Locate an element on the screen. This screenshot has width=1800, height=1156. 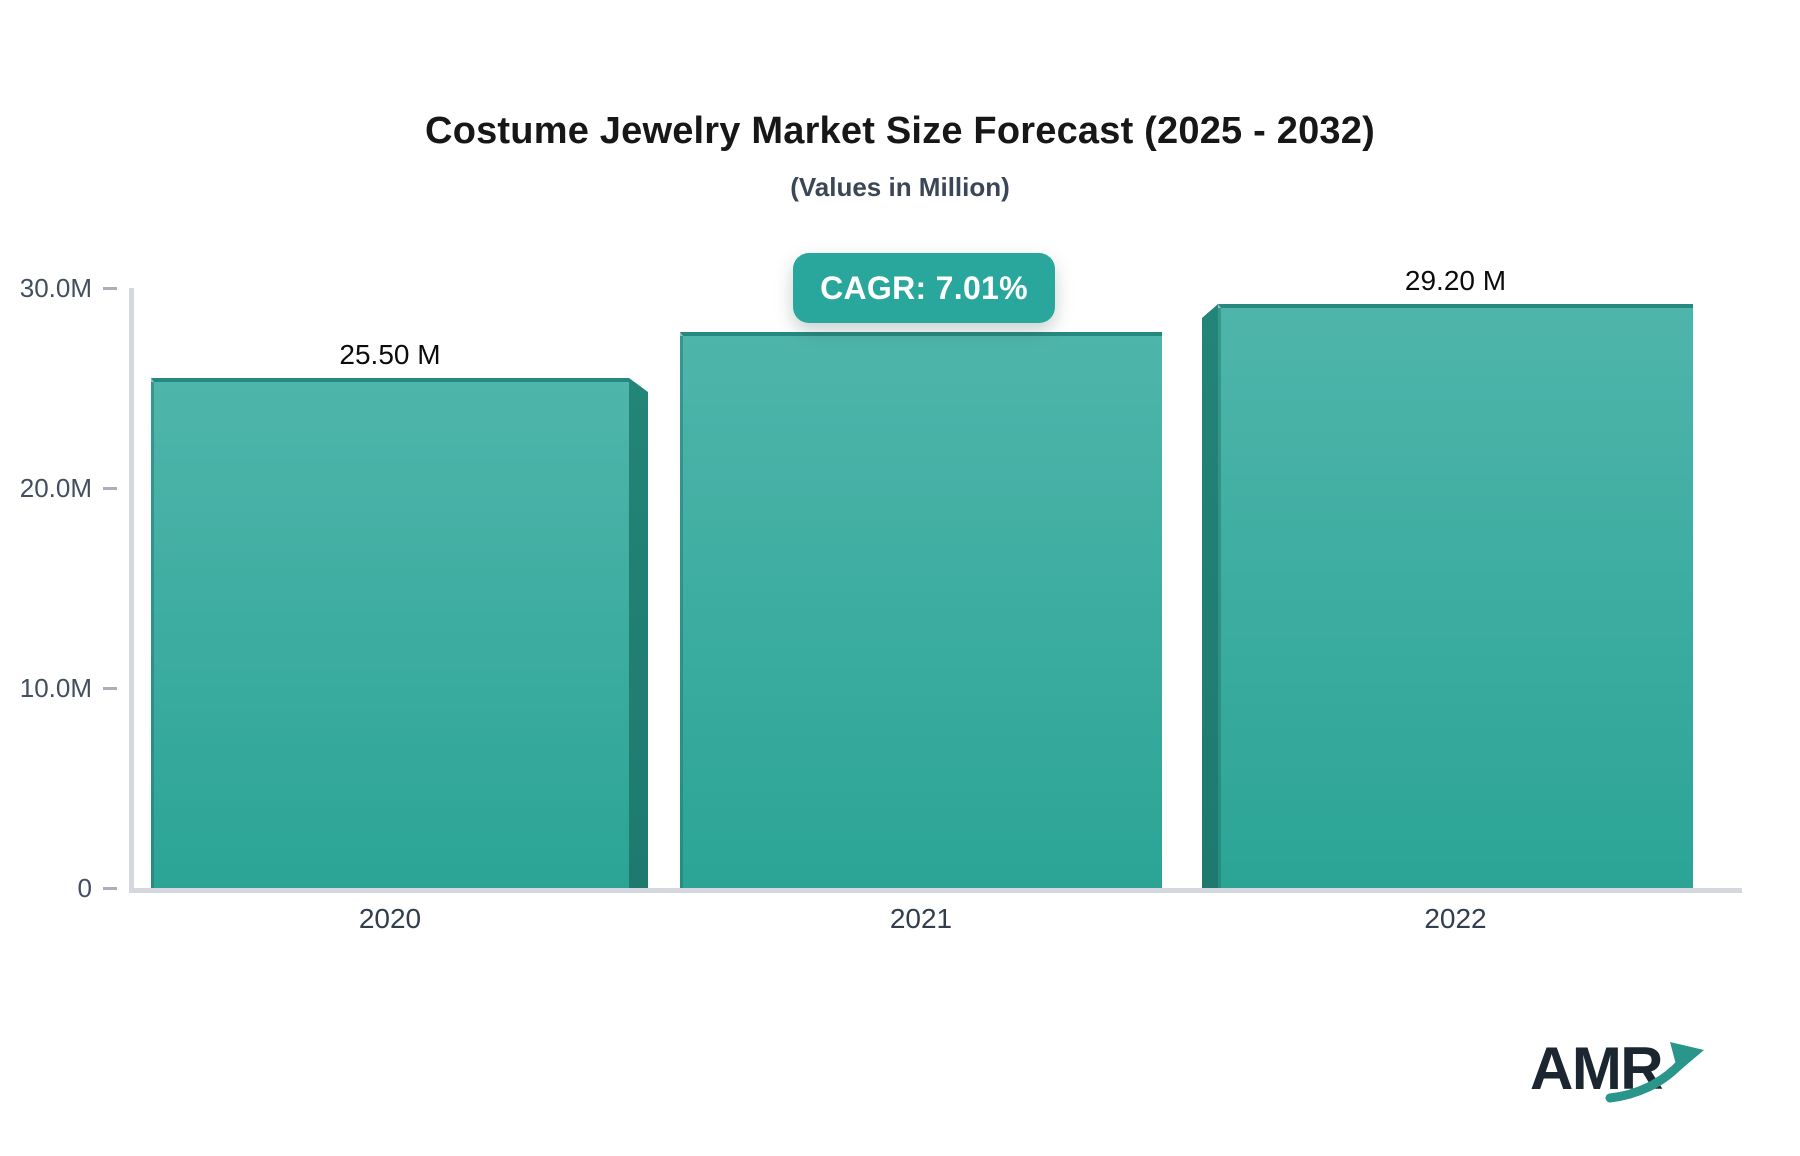
bar-value-label: 25.50 M is located at coordinates (390, 354).